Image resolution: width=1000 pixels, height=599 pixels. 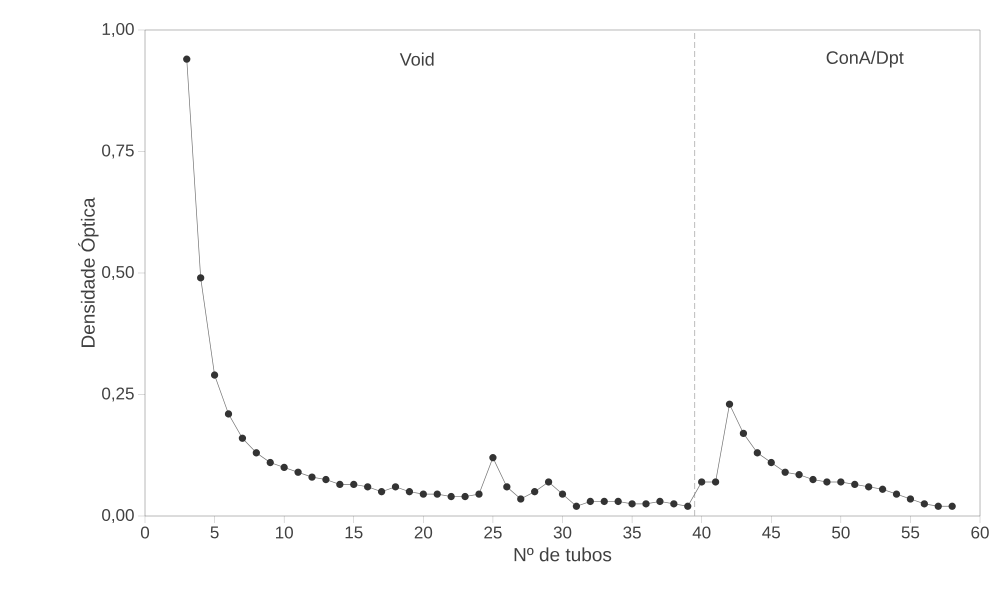 What do you see at coordinates (841, 532) in the screenshot?
I see `x-tick-label: 50` at bounding box center [841, 532].